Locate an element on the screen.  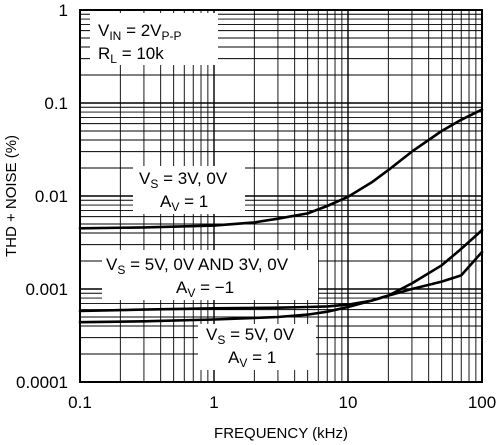
y-tick-label: 0.0001 is located at coordinates (42, 382).